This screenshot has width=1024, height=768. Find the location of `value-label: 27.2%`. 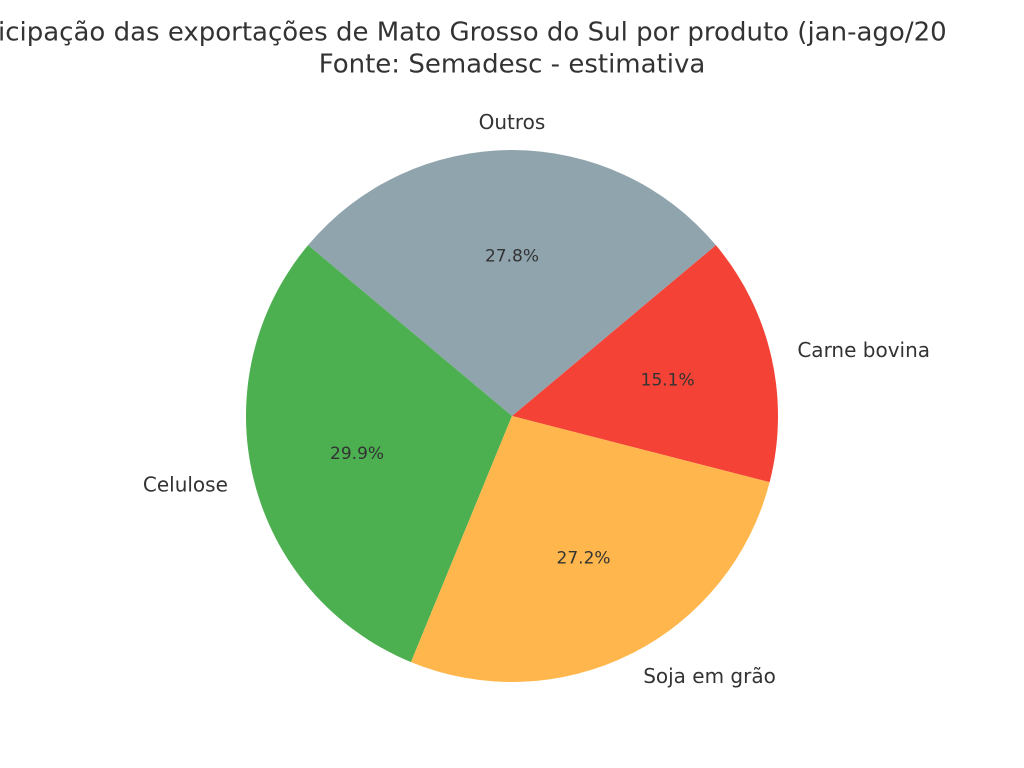

value-label: 27.2% is located at coordinates (584, 559).